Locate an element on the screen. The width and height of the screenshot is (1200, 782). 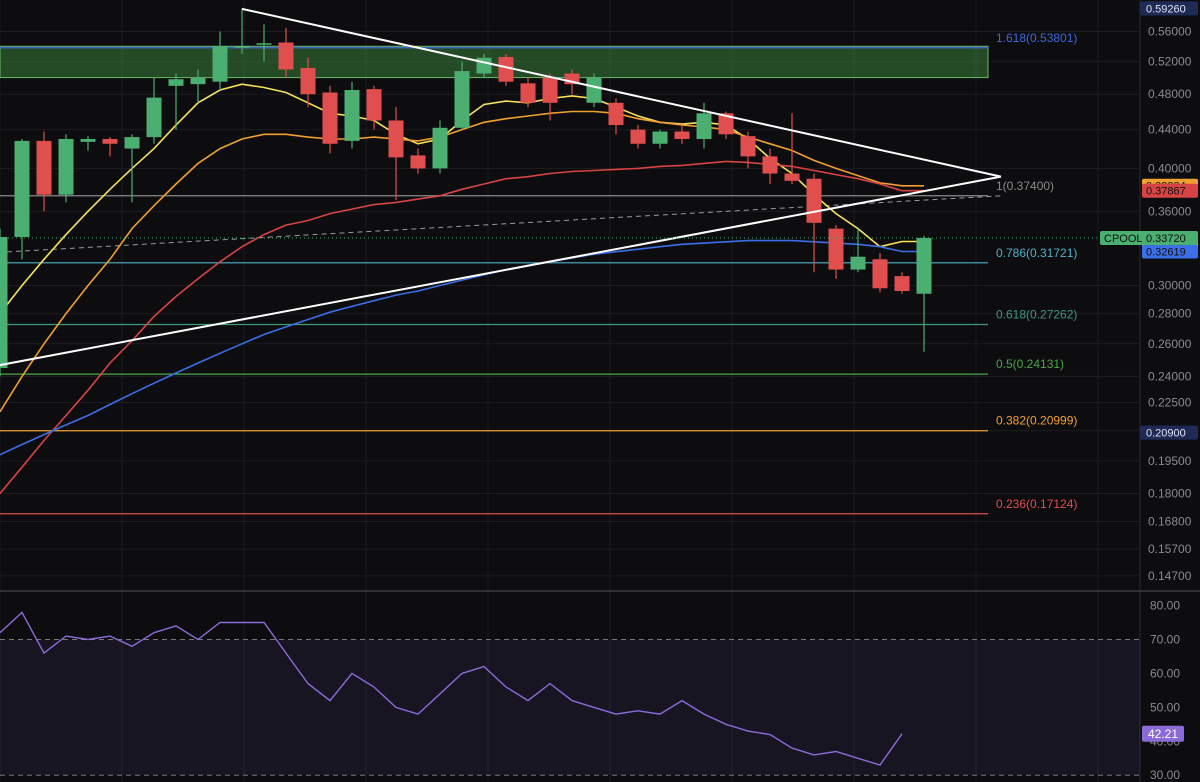
price-axis-tick: 0.22500 is located at coordinates (1170, 403).